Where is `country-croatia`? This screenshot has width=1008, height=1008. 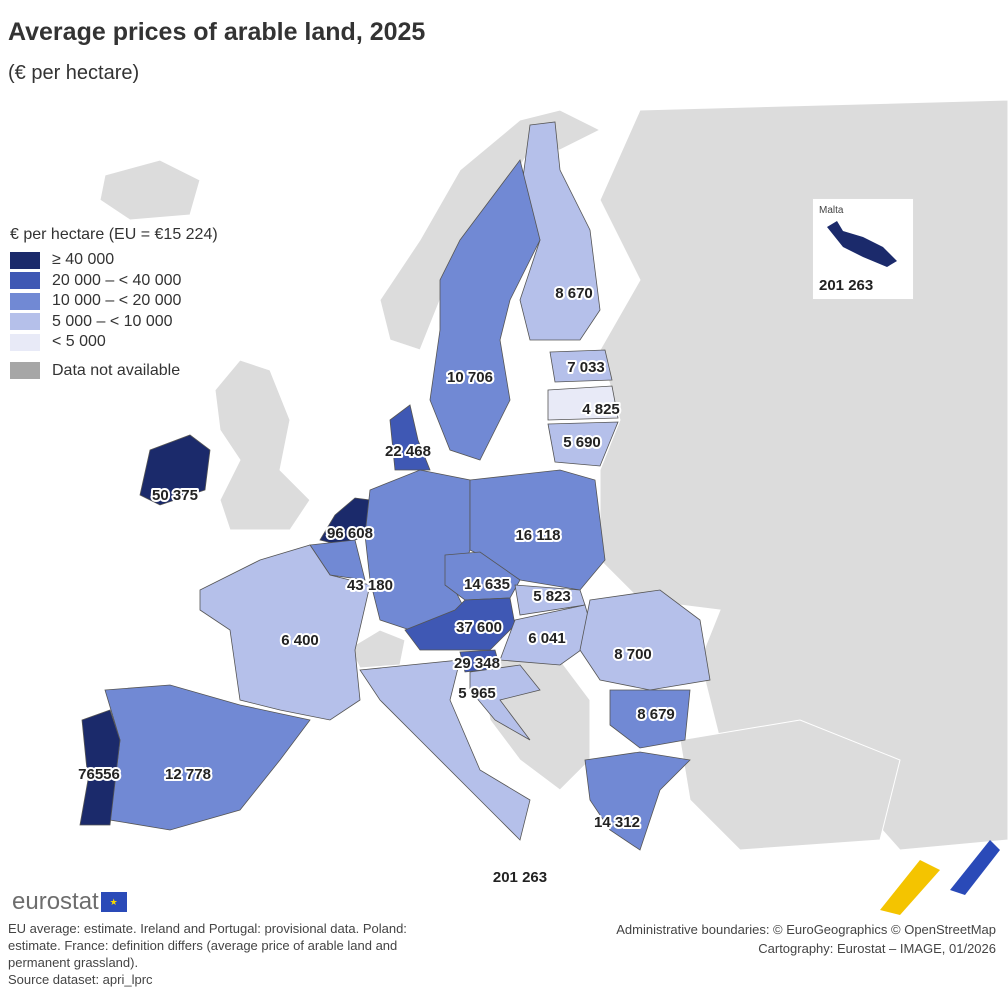
country-croatia is located at coordinates (505, 702).